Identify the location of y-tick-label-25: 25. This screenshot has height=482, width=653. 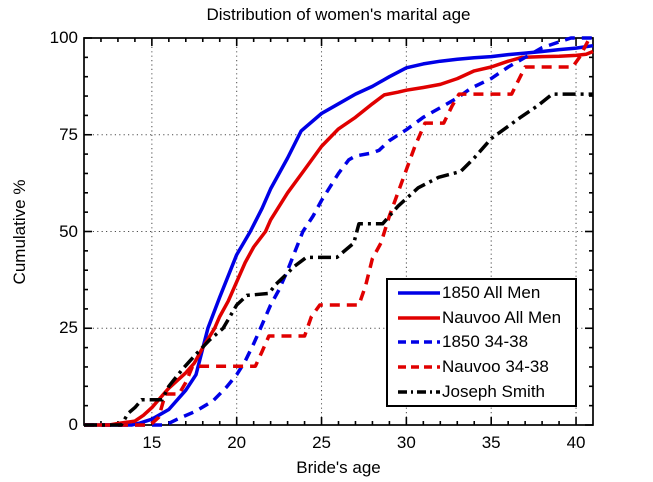
(68, 328).